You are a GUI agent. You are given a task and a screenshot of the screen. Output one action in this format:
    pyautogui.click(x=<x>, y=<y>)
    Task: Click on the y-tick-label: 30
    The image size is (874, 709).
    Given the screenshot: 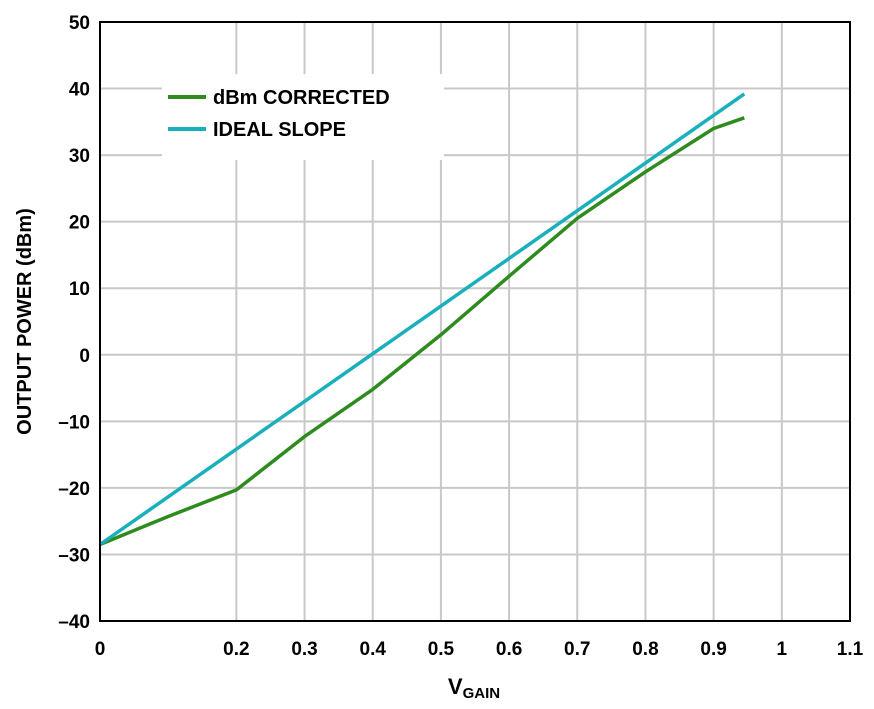 What is the action you would take?
    pyautogui.click(x=79, y=156)
    